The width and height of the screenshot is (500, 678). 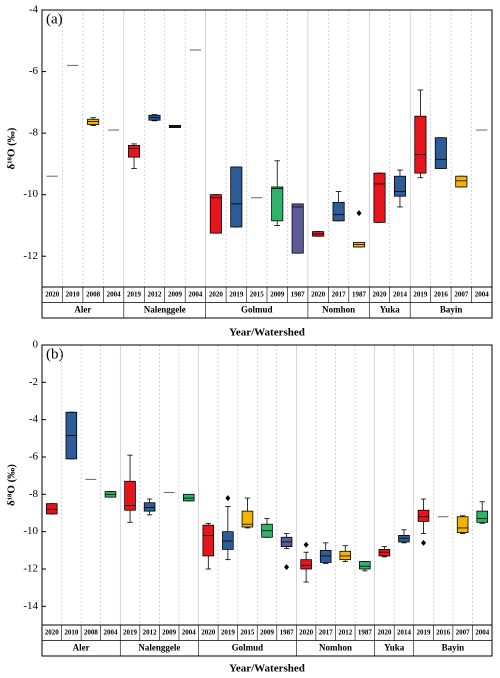 I want to click on y-tick-label: 0, so click(x=36, y=345).